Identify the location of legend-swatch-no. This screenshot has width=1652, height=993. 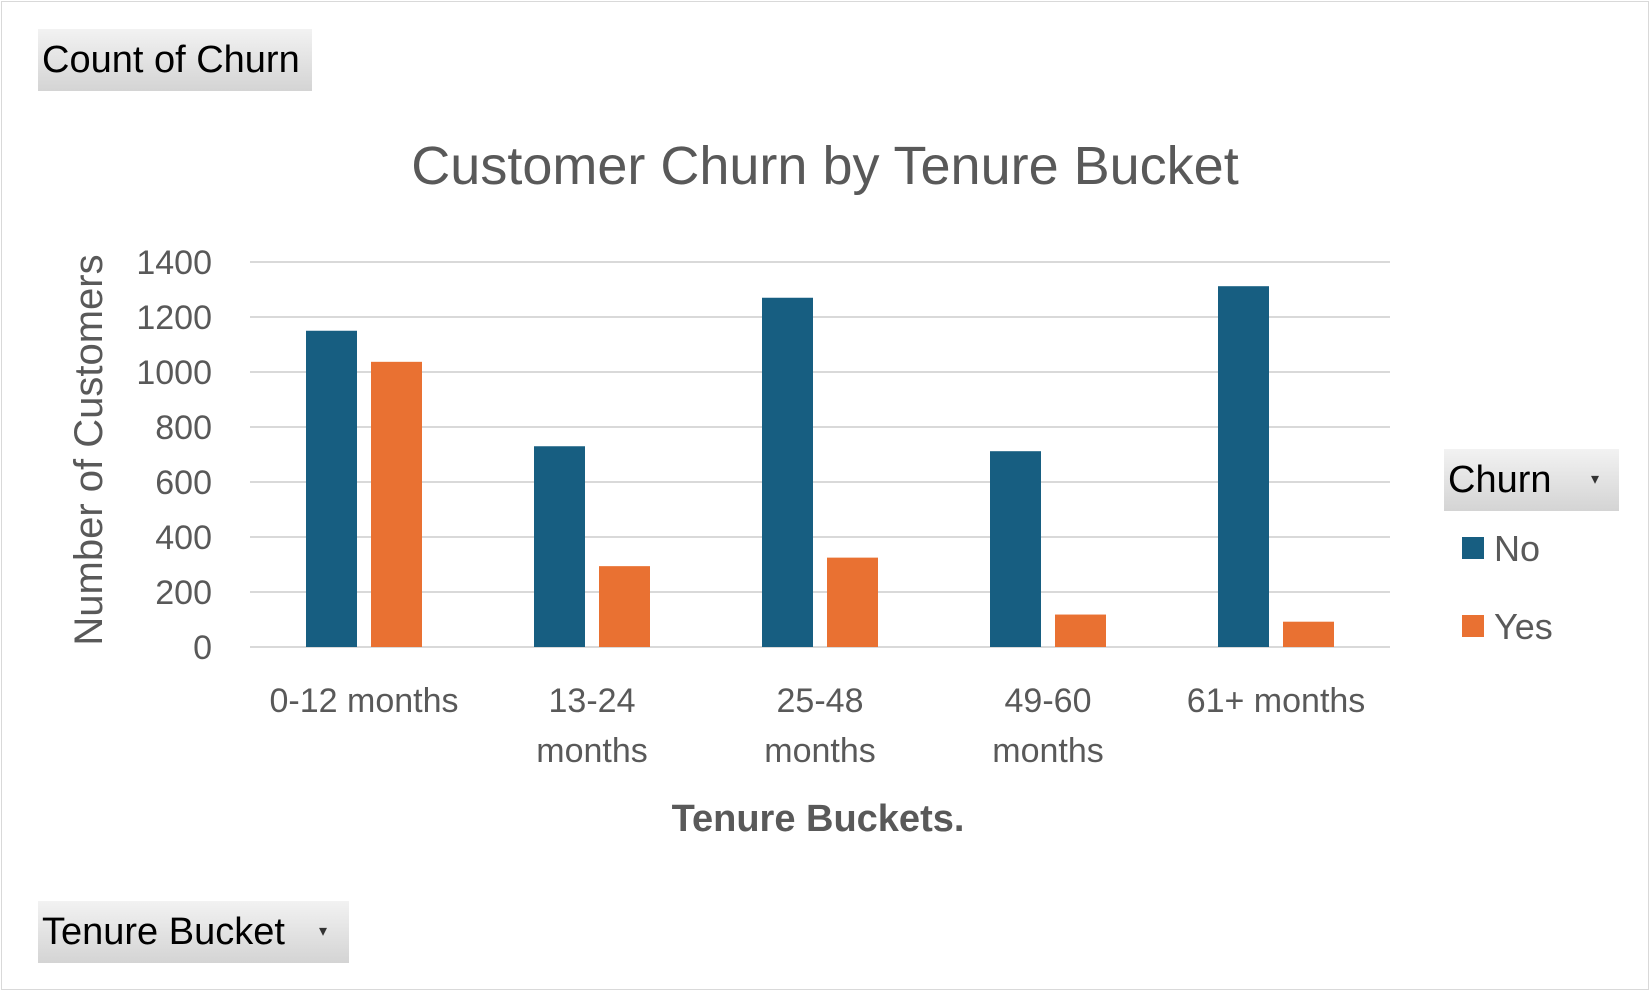
(1473, 548).